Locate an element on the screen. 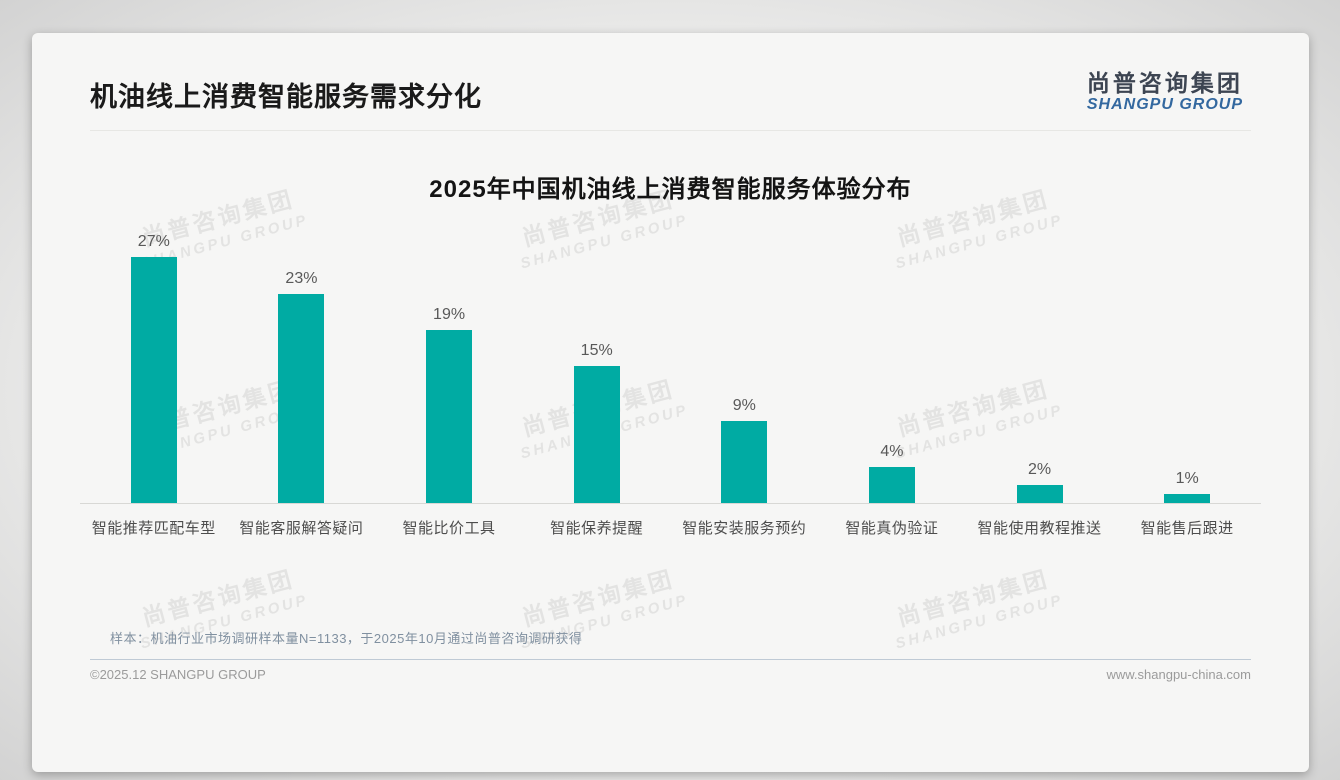  bar-value-label: 9% is located at coordinates (744, 405).